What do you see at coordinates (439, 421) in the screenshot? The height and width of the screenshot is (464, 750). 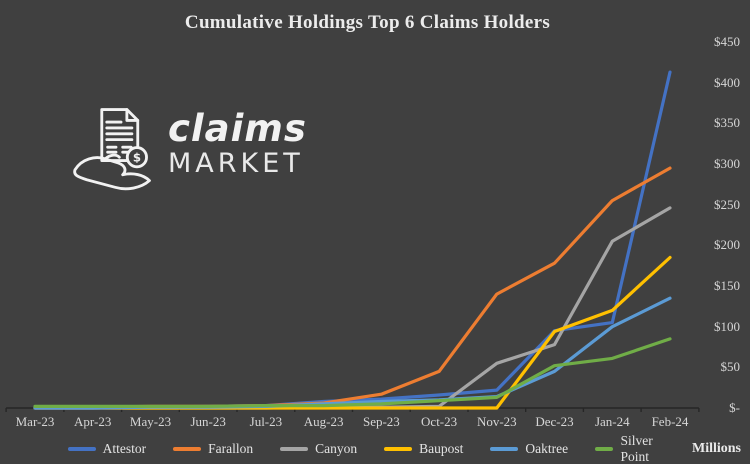 I see `x-tick-label: Oct-23` at bounding box center [439, 421].